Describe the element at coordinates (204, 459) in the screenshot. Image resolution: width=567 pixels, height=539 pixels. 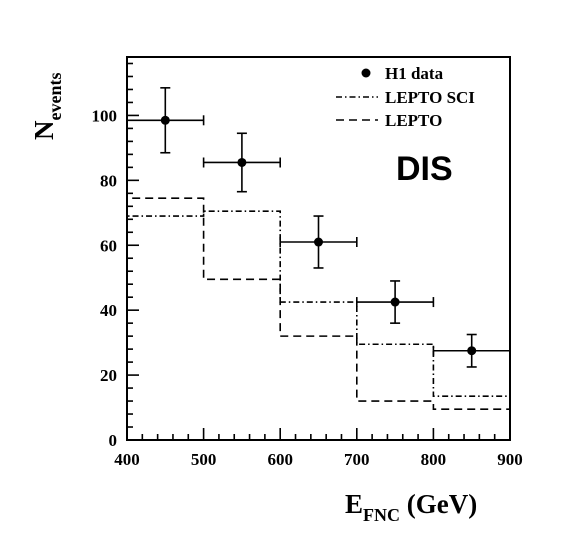
I see `x-tick-label: 500` at that location.